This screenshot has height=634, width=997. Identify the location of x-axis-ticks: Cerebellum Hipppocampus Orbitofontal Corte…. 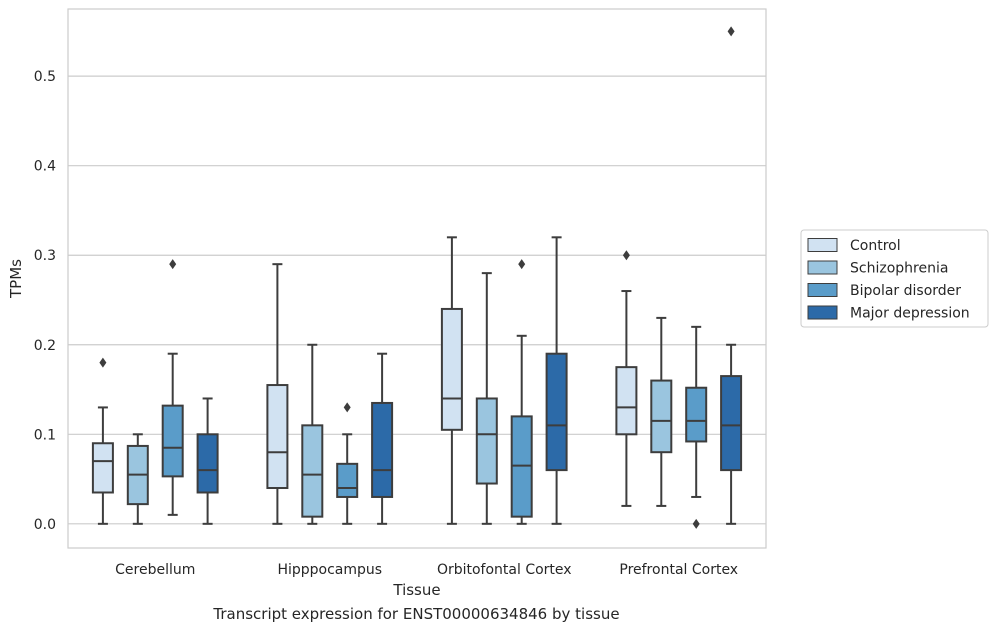
(426, 570).